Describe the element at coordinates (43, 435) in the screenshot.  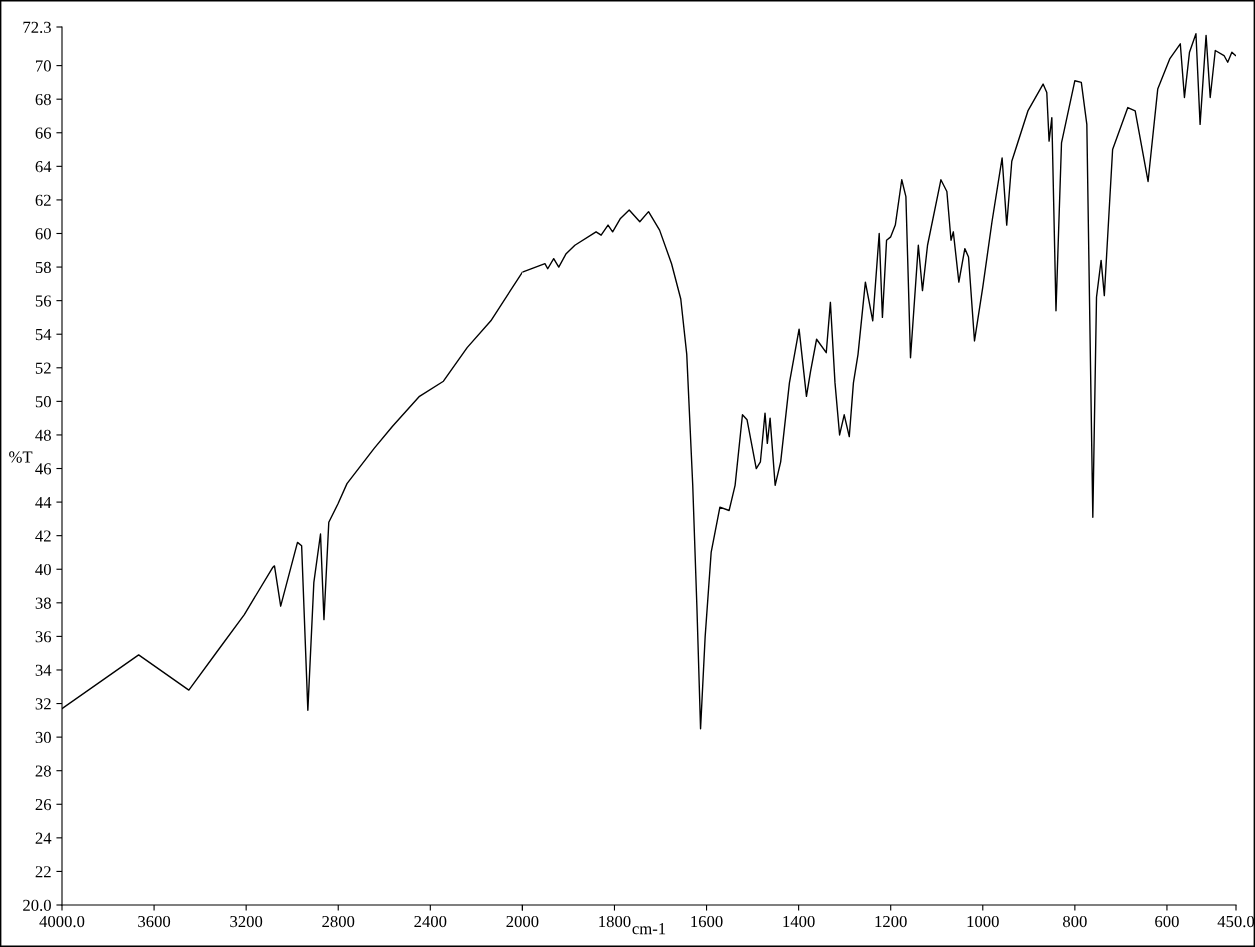
I see `y-tick-label: 48` at that location.